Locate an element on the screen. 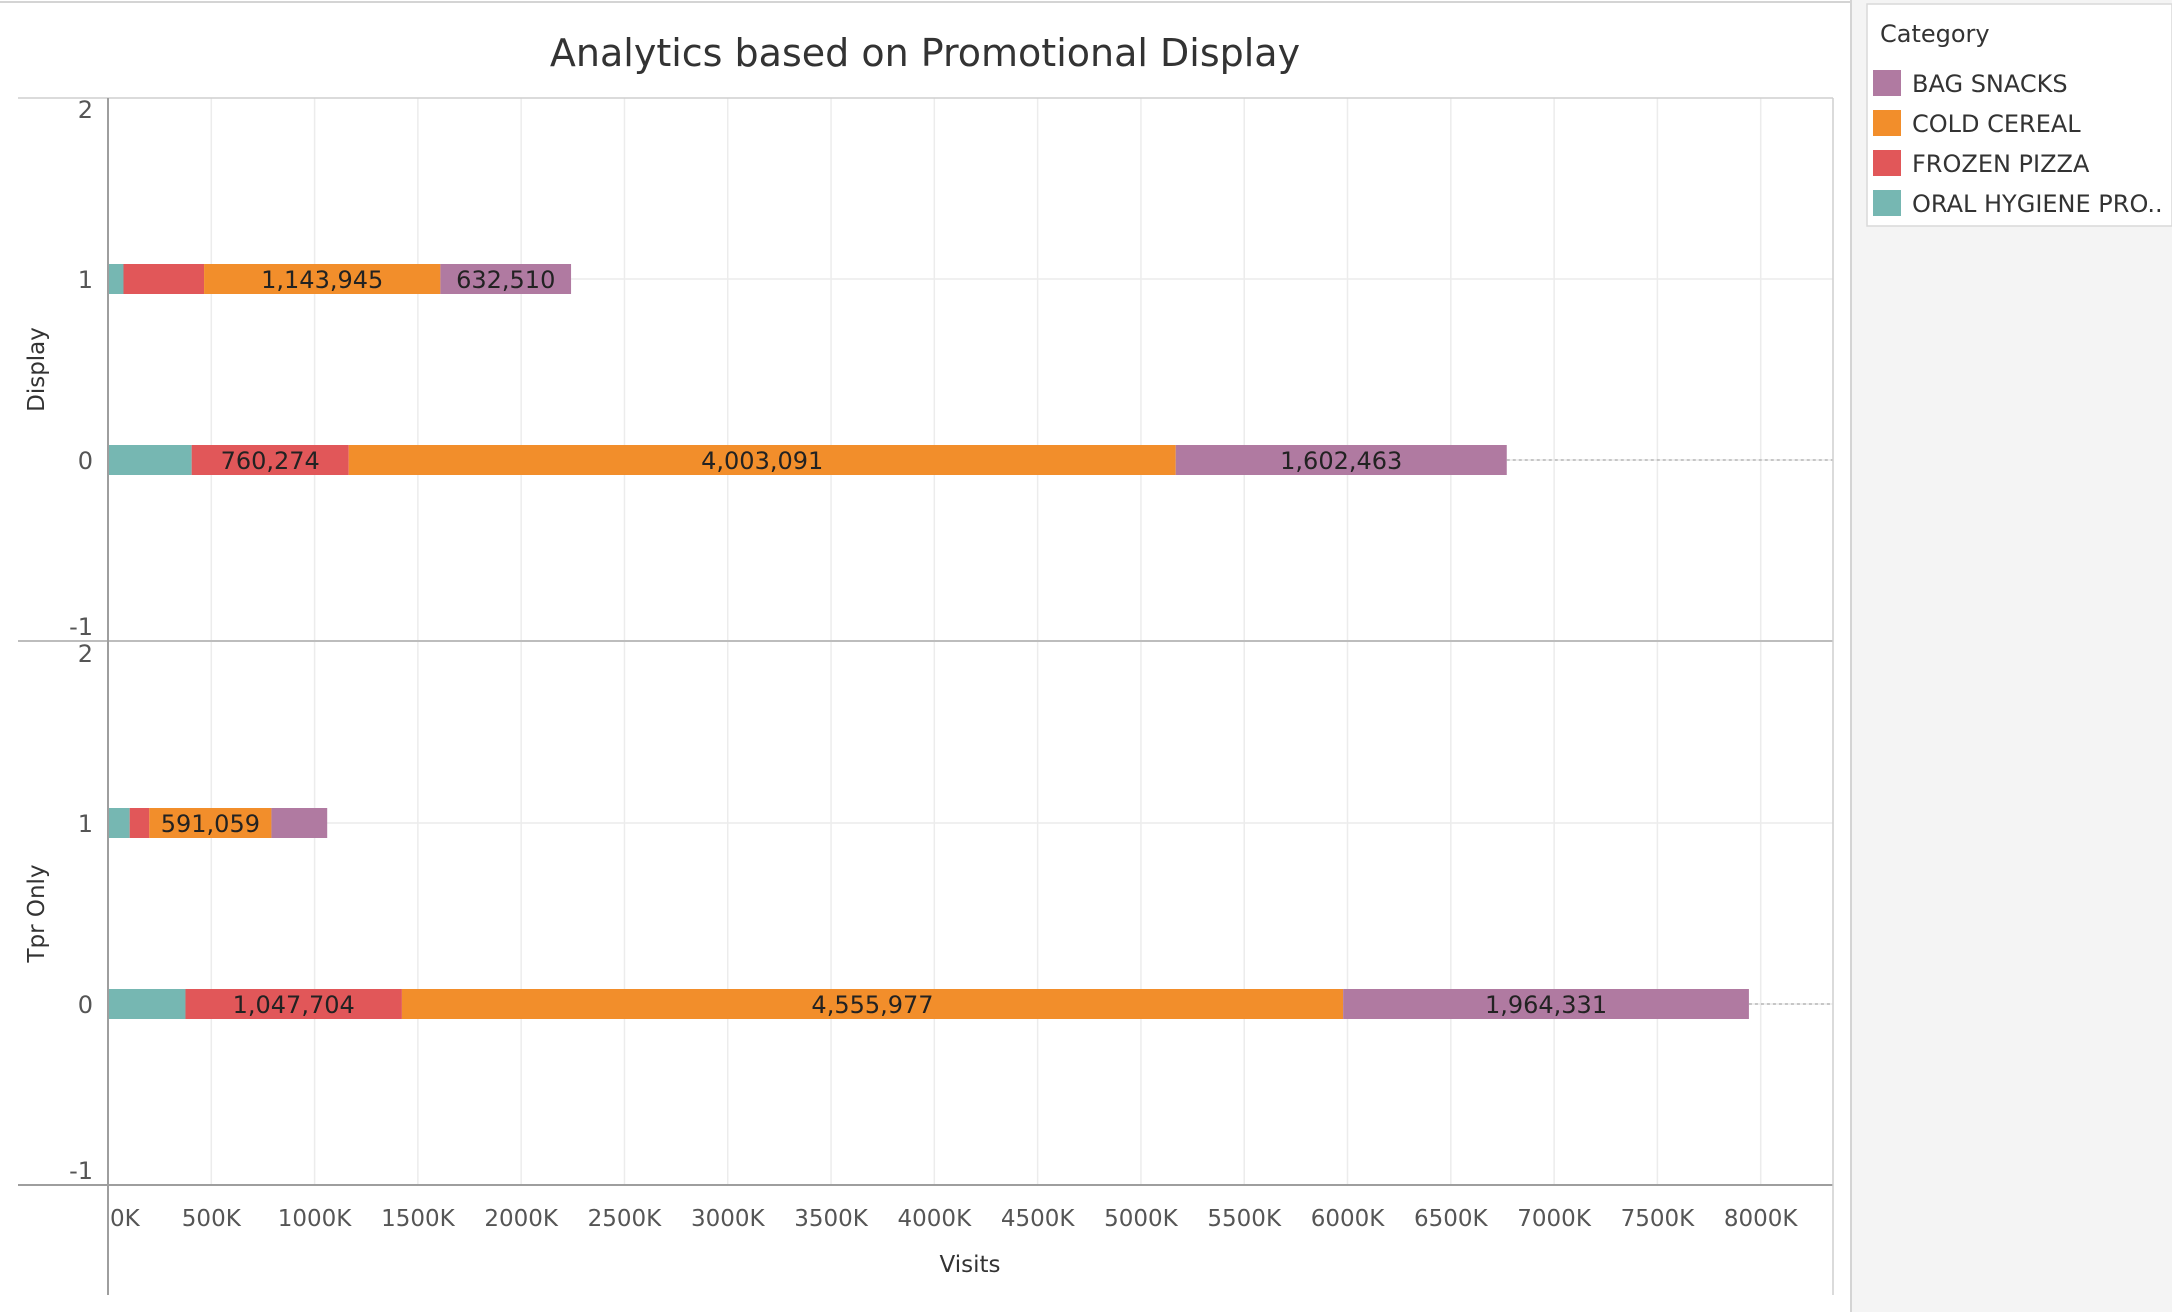 This screenshot has height=1316, width=2172. x-tick-label: 7500K is located at coordinates (1658, 1219).